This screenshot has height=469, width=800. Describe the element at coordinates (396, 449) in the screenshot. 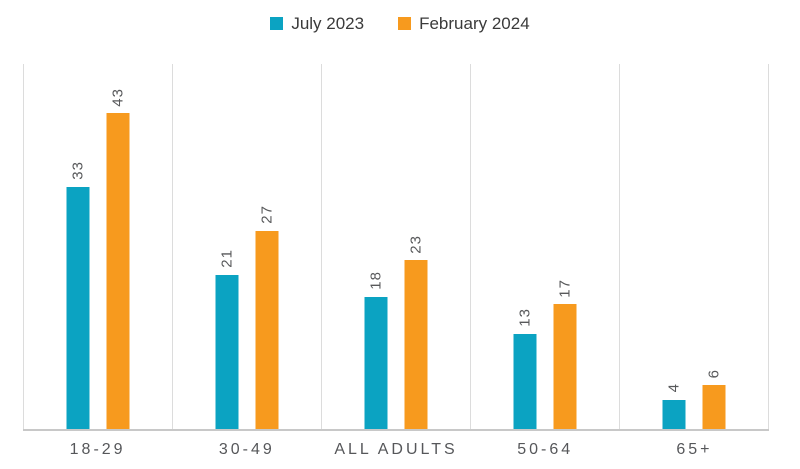

I see `x-axis-category-label: ALL ADULTS` at that location.